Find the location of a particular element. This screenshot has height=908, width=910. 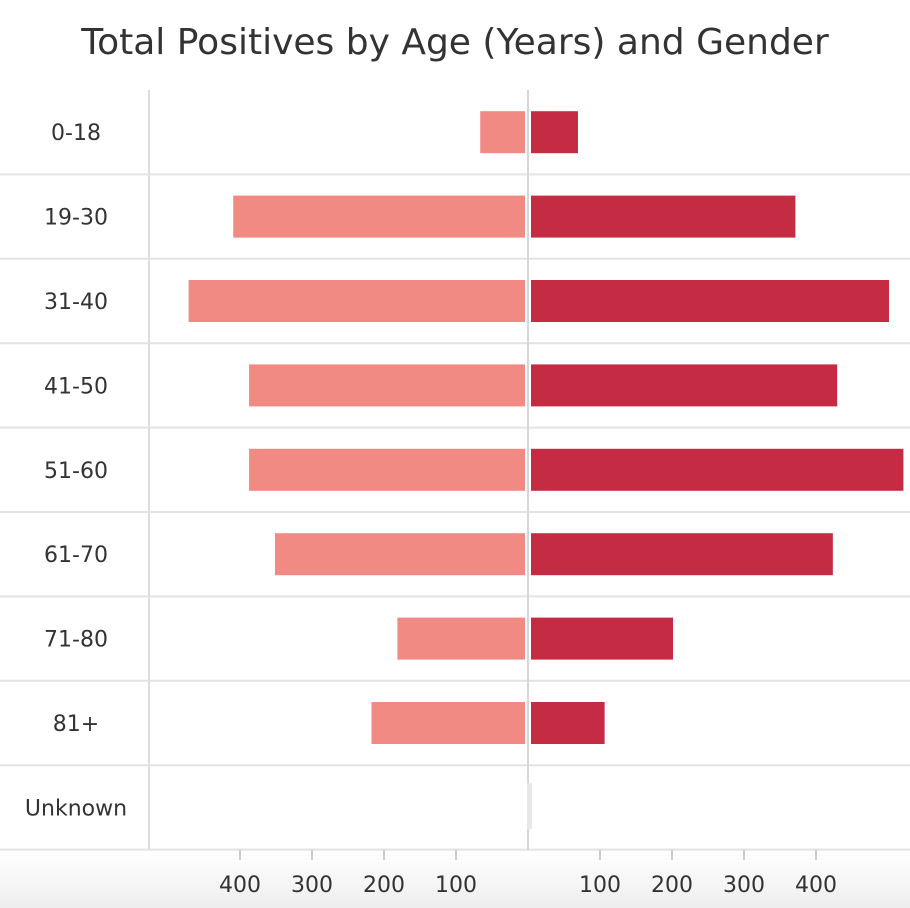

category-label: 31-40 is located at coordinates (76, 302).